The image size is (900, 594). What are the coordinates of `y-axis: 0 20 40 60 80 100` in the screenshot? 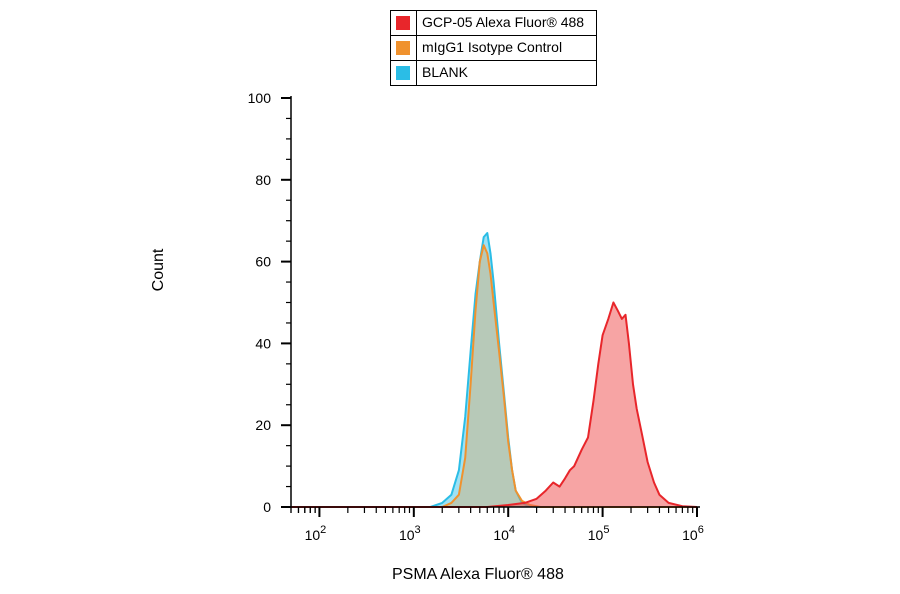 It's located at (270, 302).